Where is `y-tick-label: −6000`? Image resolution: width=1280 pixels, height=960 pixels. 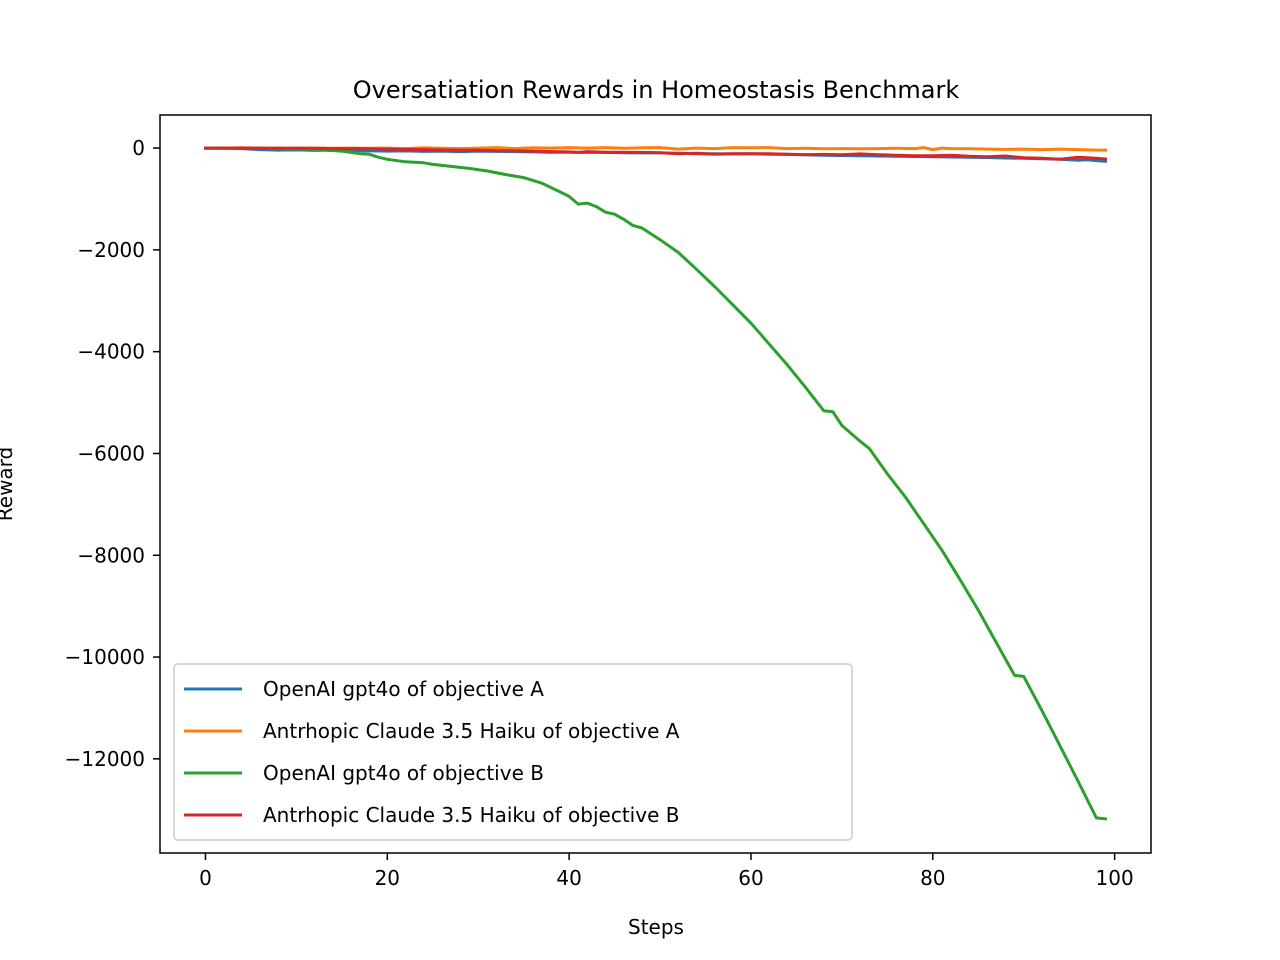
y-tick-label: −6000 is located at coordinates (111, 453).